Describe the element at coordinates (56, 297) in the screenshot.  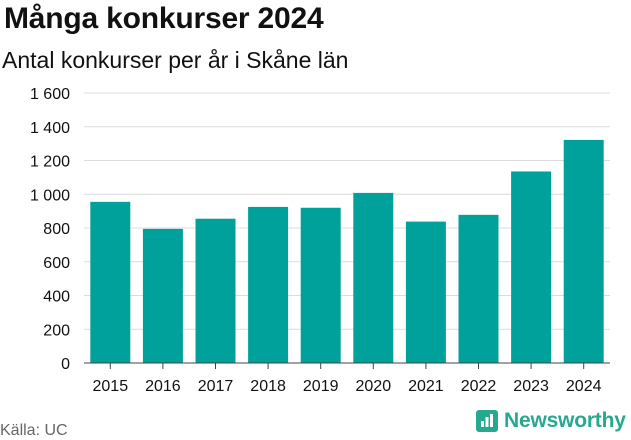
I see `y-tick-label: 400` at that location.